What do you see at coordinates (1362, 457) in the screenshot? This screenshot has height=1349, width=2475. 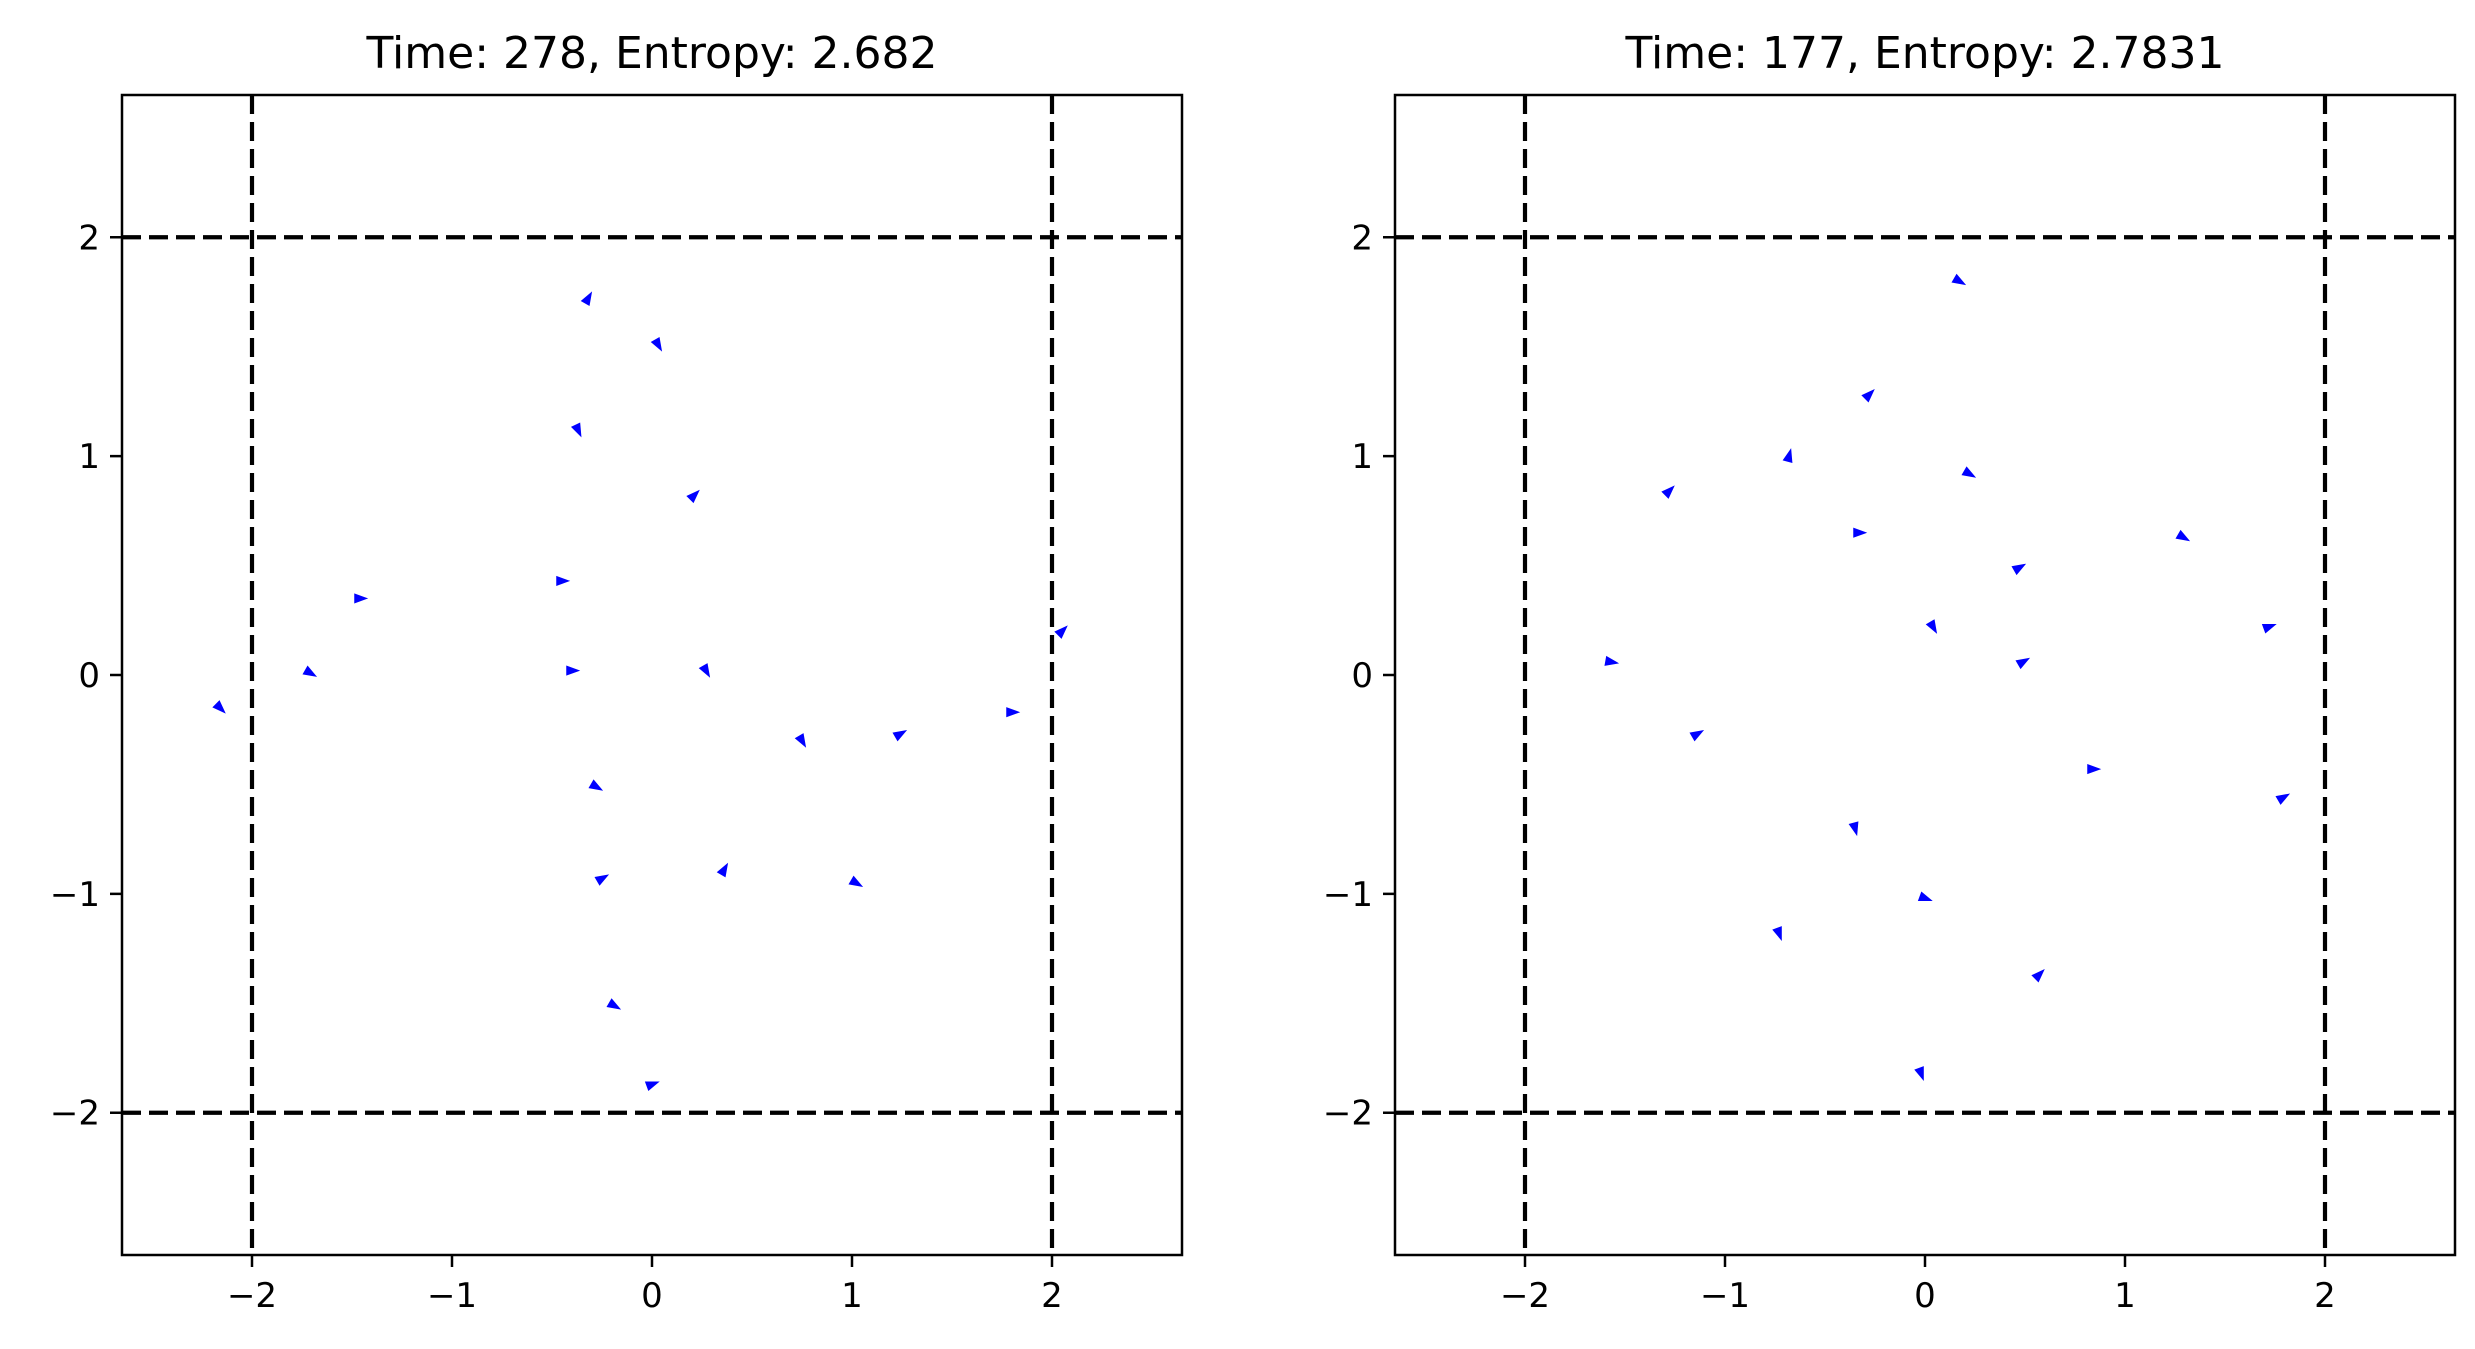 I see `right-y-tick-label-3: 1` at bounding box center [1362, 457].